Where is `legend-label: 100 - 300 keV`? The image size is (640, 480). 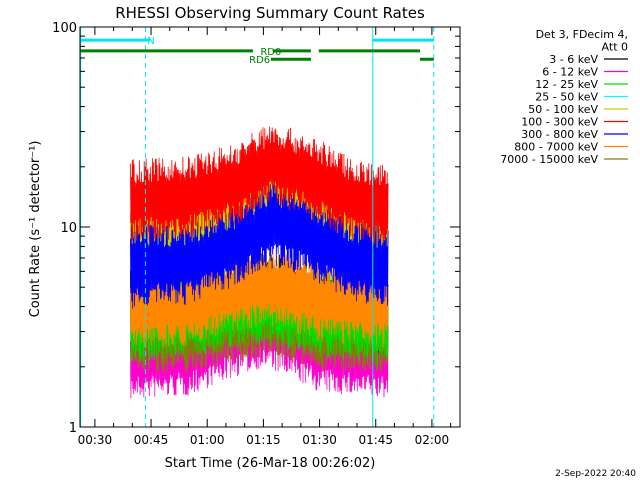
legend-label: 100 - 300 keV is located at coordinates (559, 122).